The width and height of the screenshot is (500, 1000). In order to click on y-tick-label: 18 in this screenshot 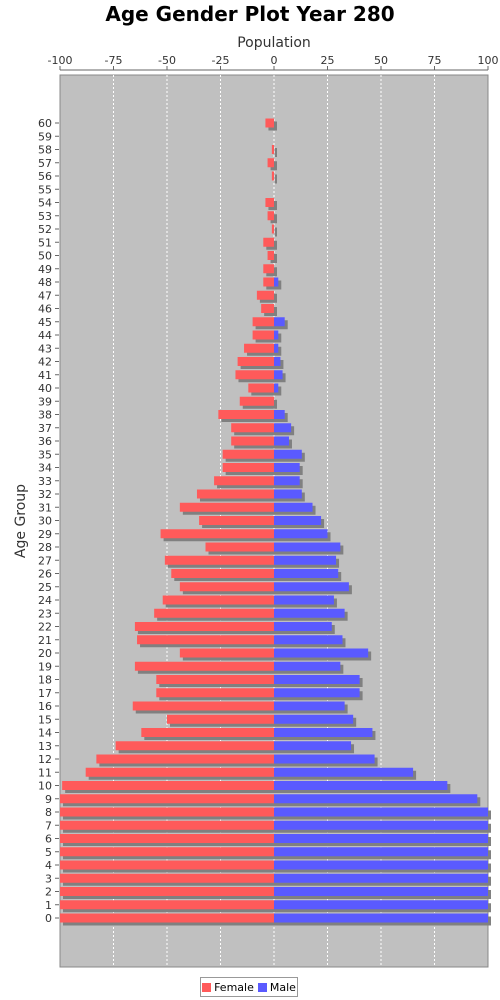, I will do `click(45, 680)`.